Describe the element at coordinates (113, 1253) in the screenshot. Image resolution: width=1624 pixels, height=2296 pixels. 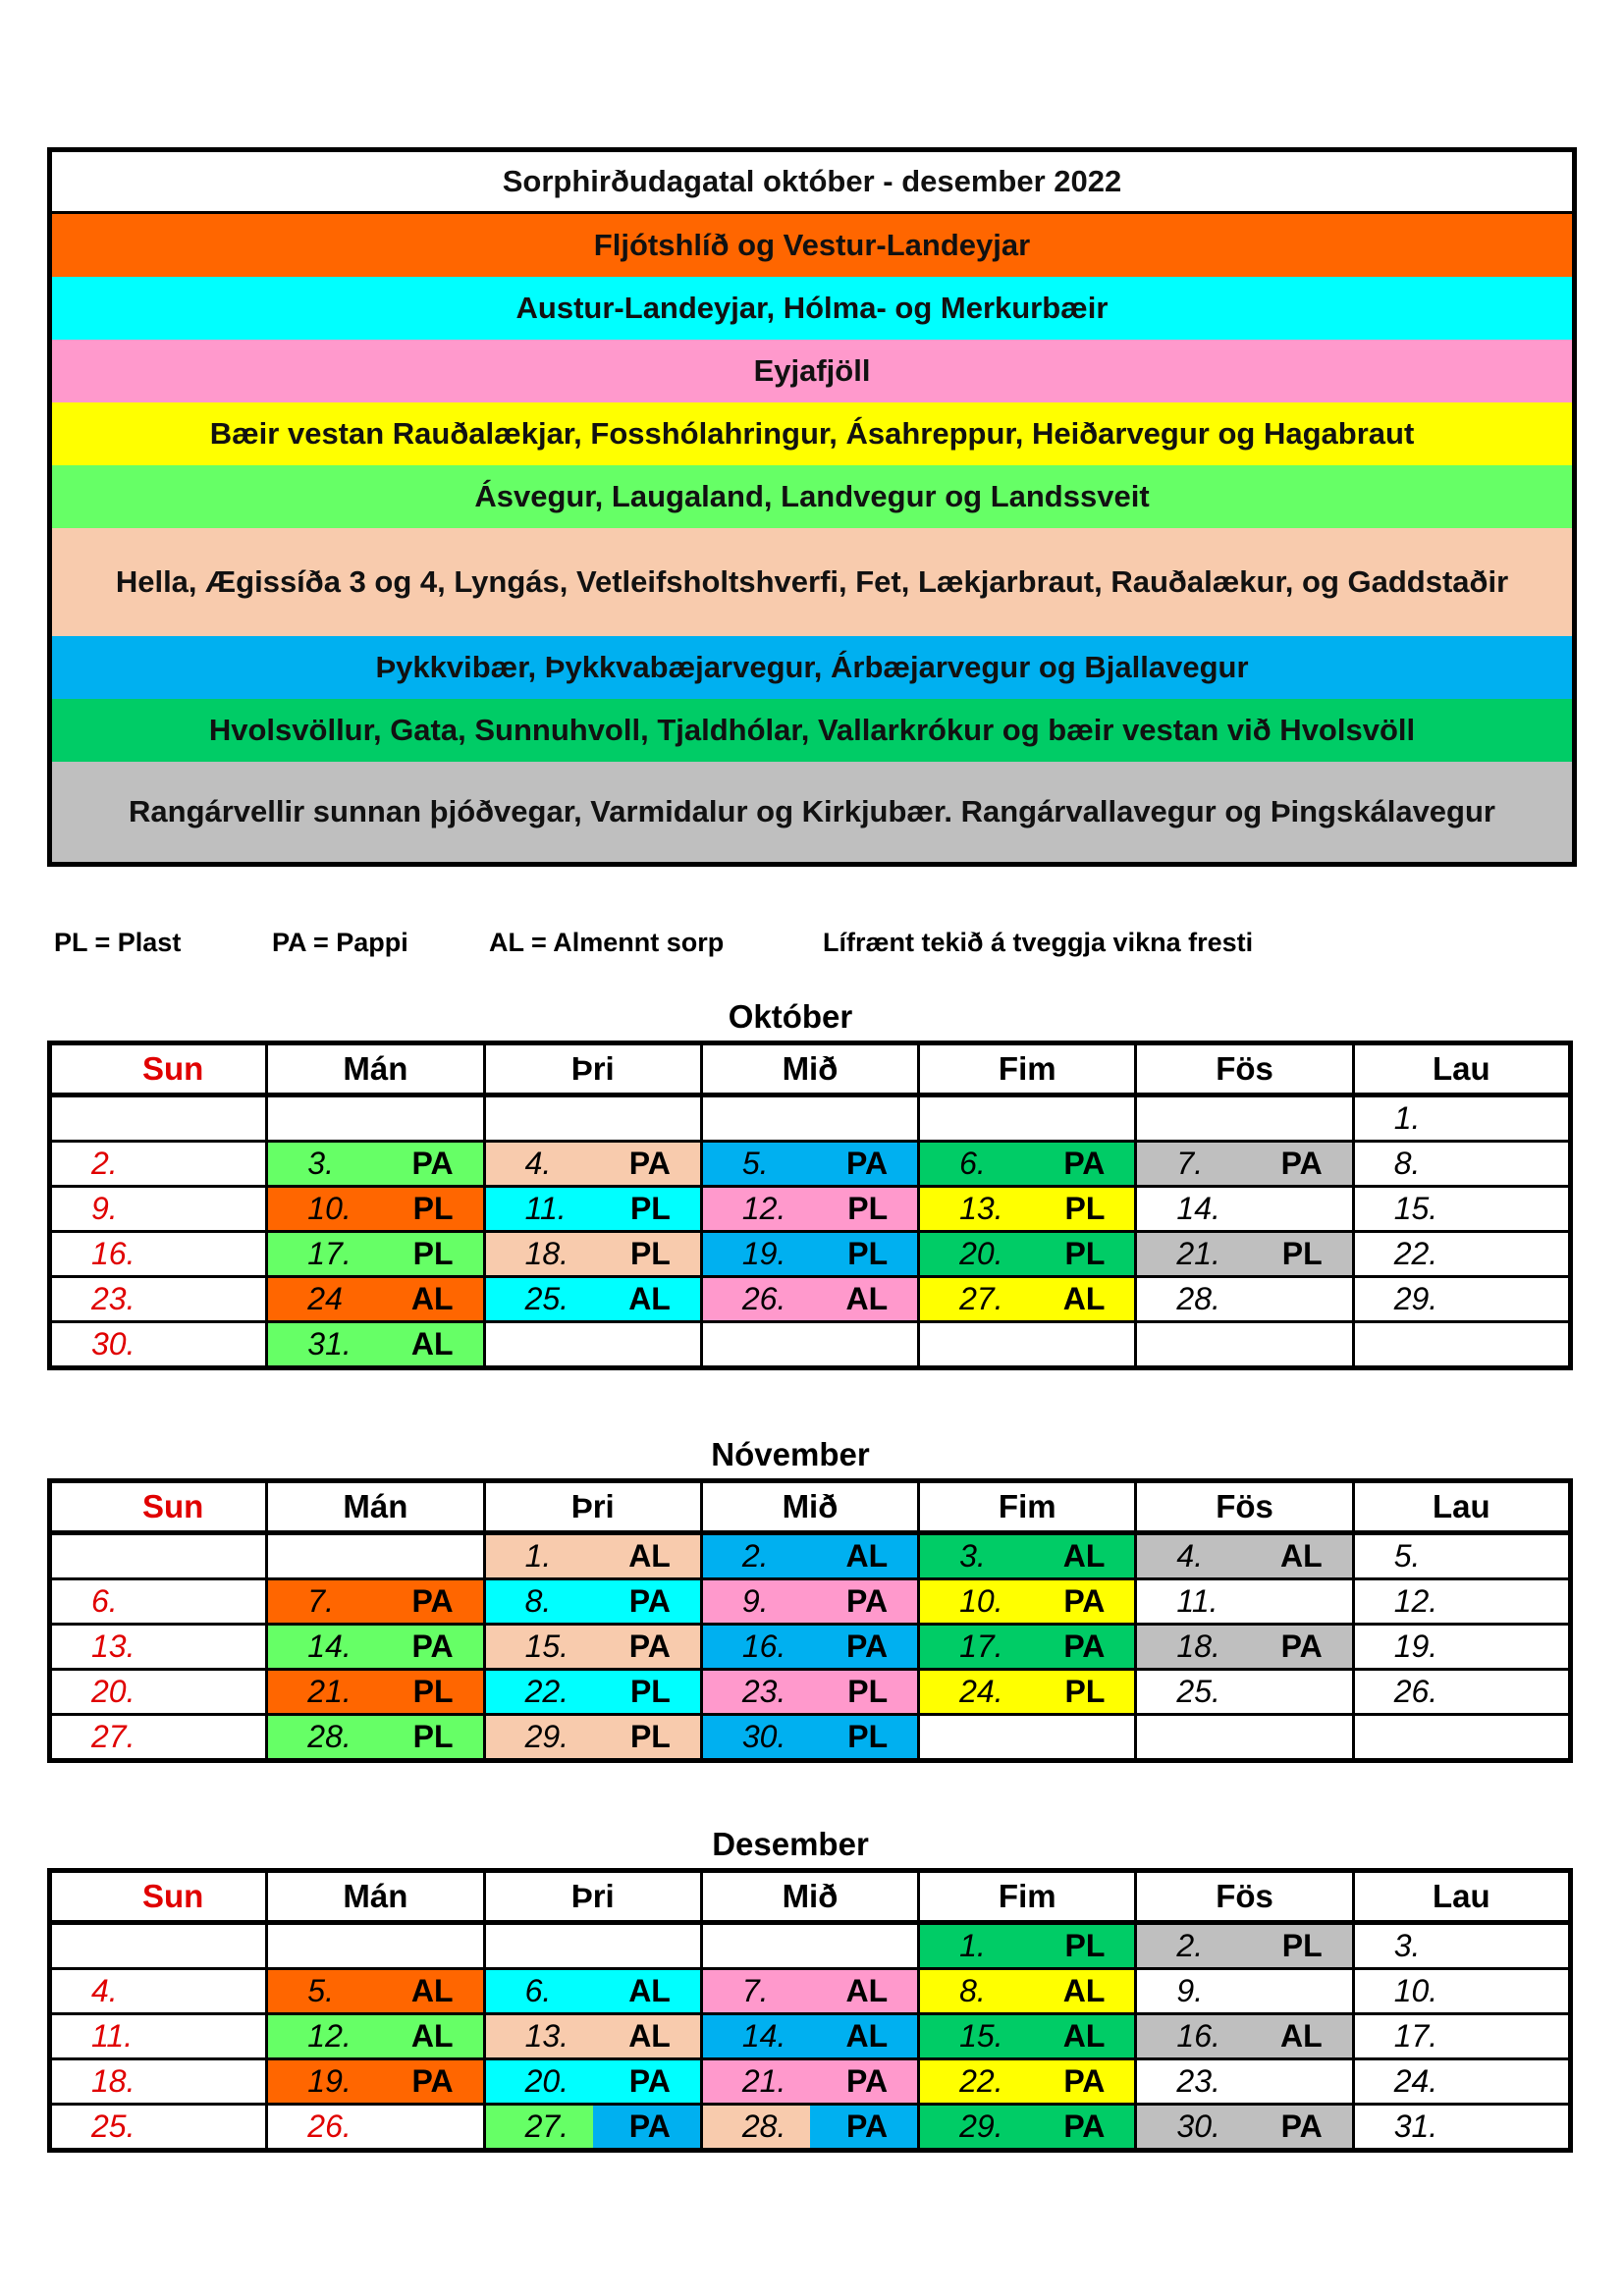
I see `day-number: 16.` at that location.